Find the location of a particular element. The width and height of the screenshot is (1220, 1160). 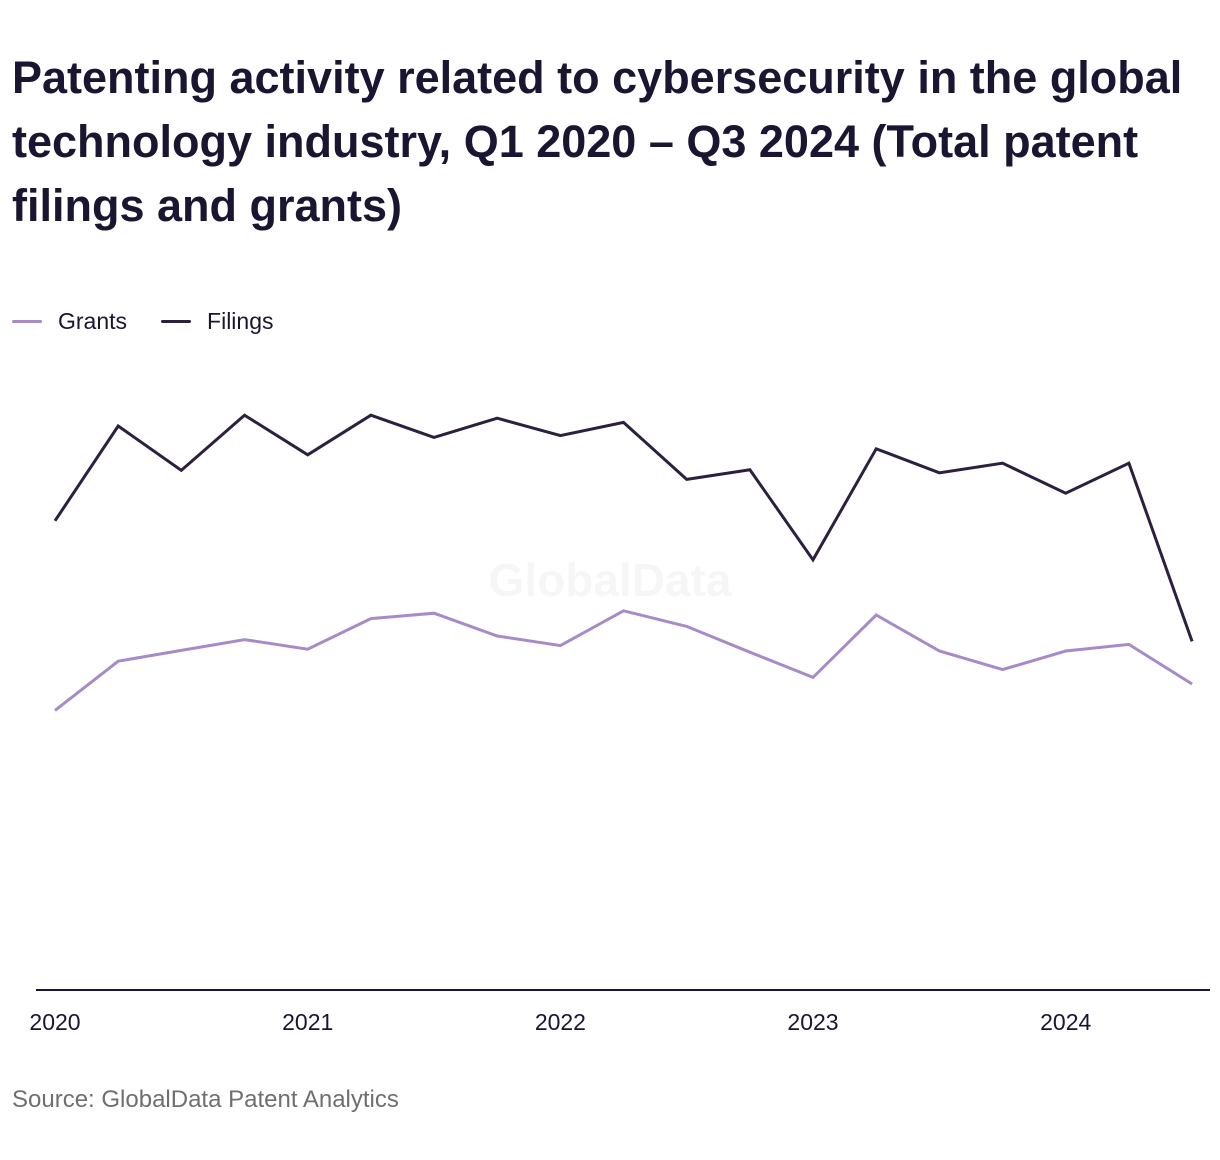

x-tick-label: 2024 is located at coordinates (1065, 1022).